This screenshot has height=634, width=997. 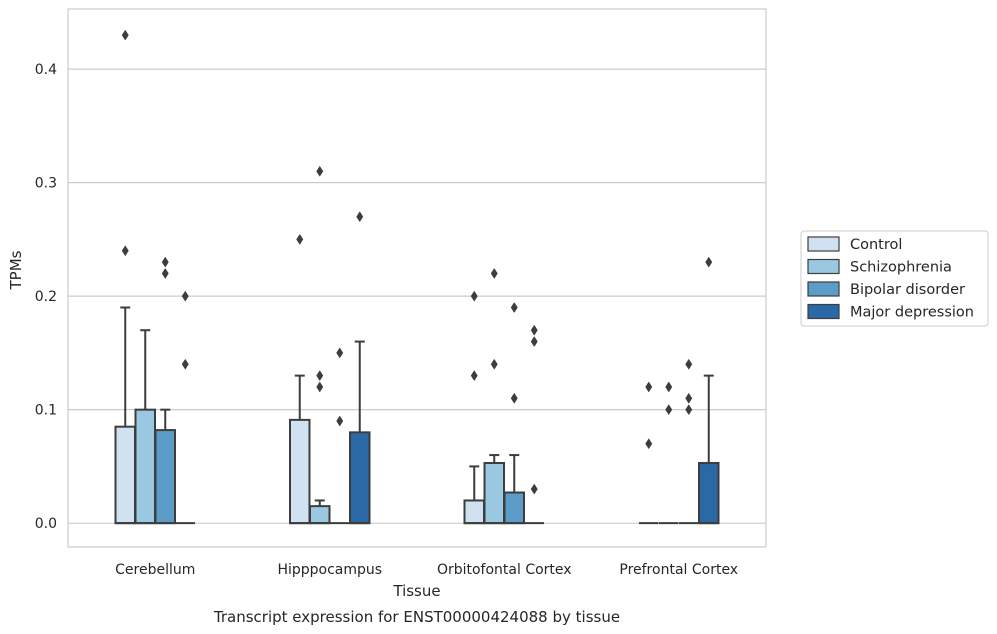 I want to click on y-axis-label: TPMs, so click(x=16, y=270).